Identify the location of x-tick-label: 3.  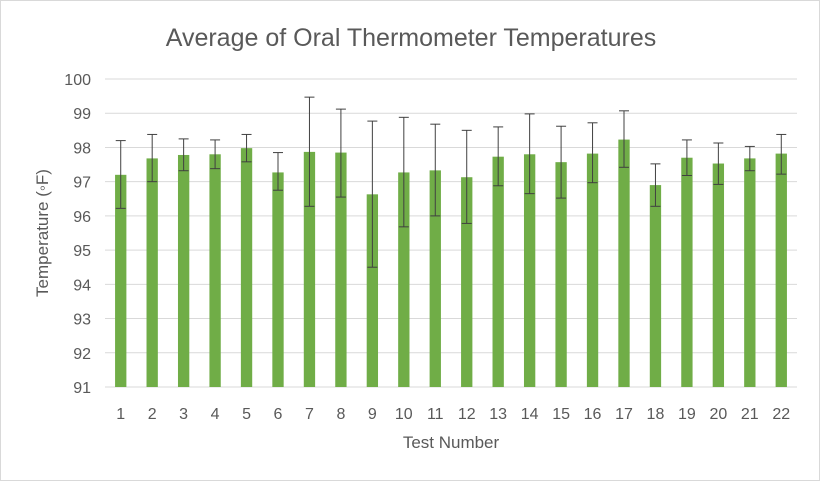
(183, 414).